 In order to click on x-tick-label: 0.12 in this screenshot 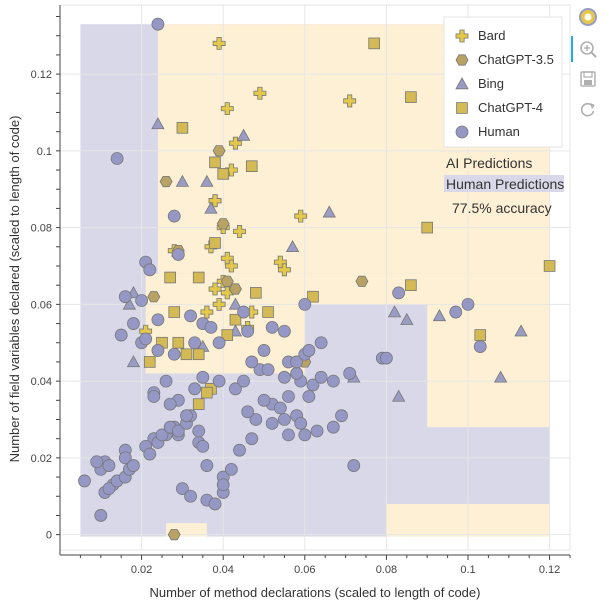, I will do `click(549, 570)`.